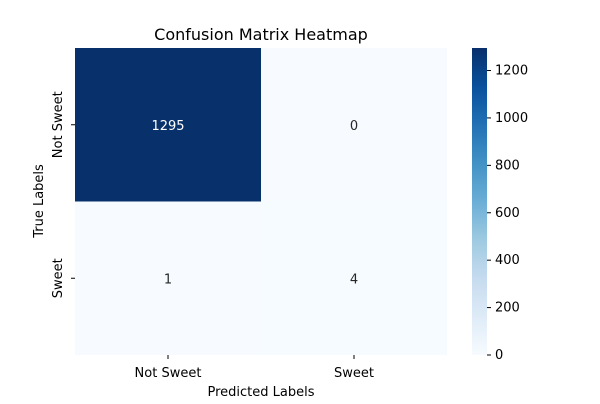 The height and width of the screenshot is (404, 600). What do you see at coordinates (479, 201) in the screenshot?
I see `colorbar` at bounding box center [479, 201].